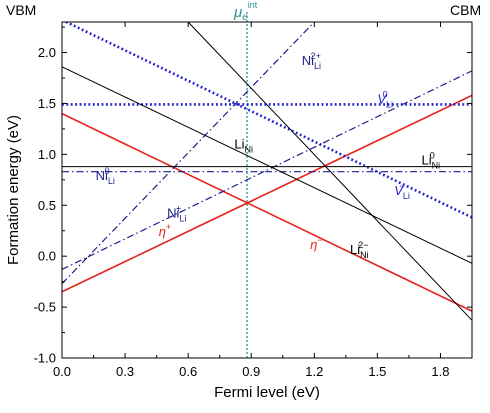  What do you see at coordinates (316, 243) in the screenshot?
I see `ann-eta-minus: η−` at bounding box center [316, 243].